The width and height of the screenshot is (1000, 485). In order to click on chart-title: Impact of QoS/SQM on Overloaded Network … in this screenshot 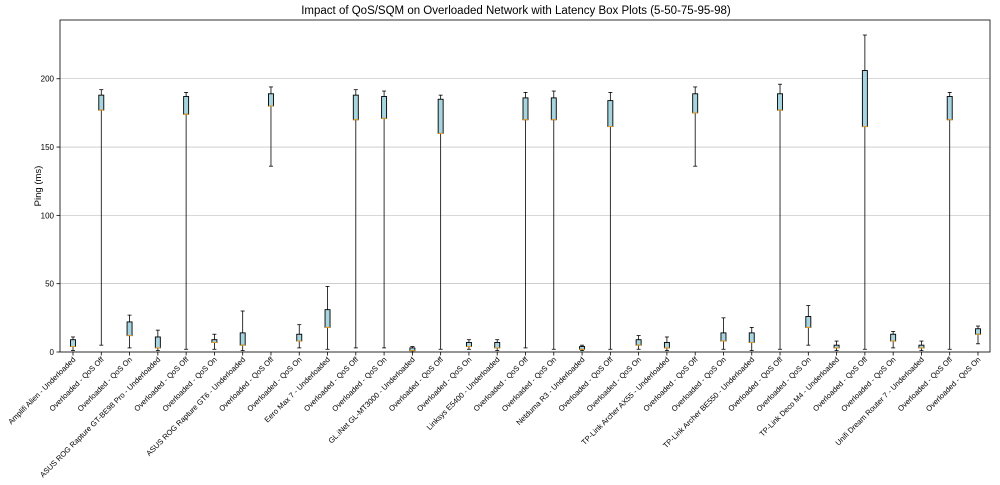, I will do `click(516, 11)`.